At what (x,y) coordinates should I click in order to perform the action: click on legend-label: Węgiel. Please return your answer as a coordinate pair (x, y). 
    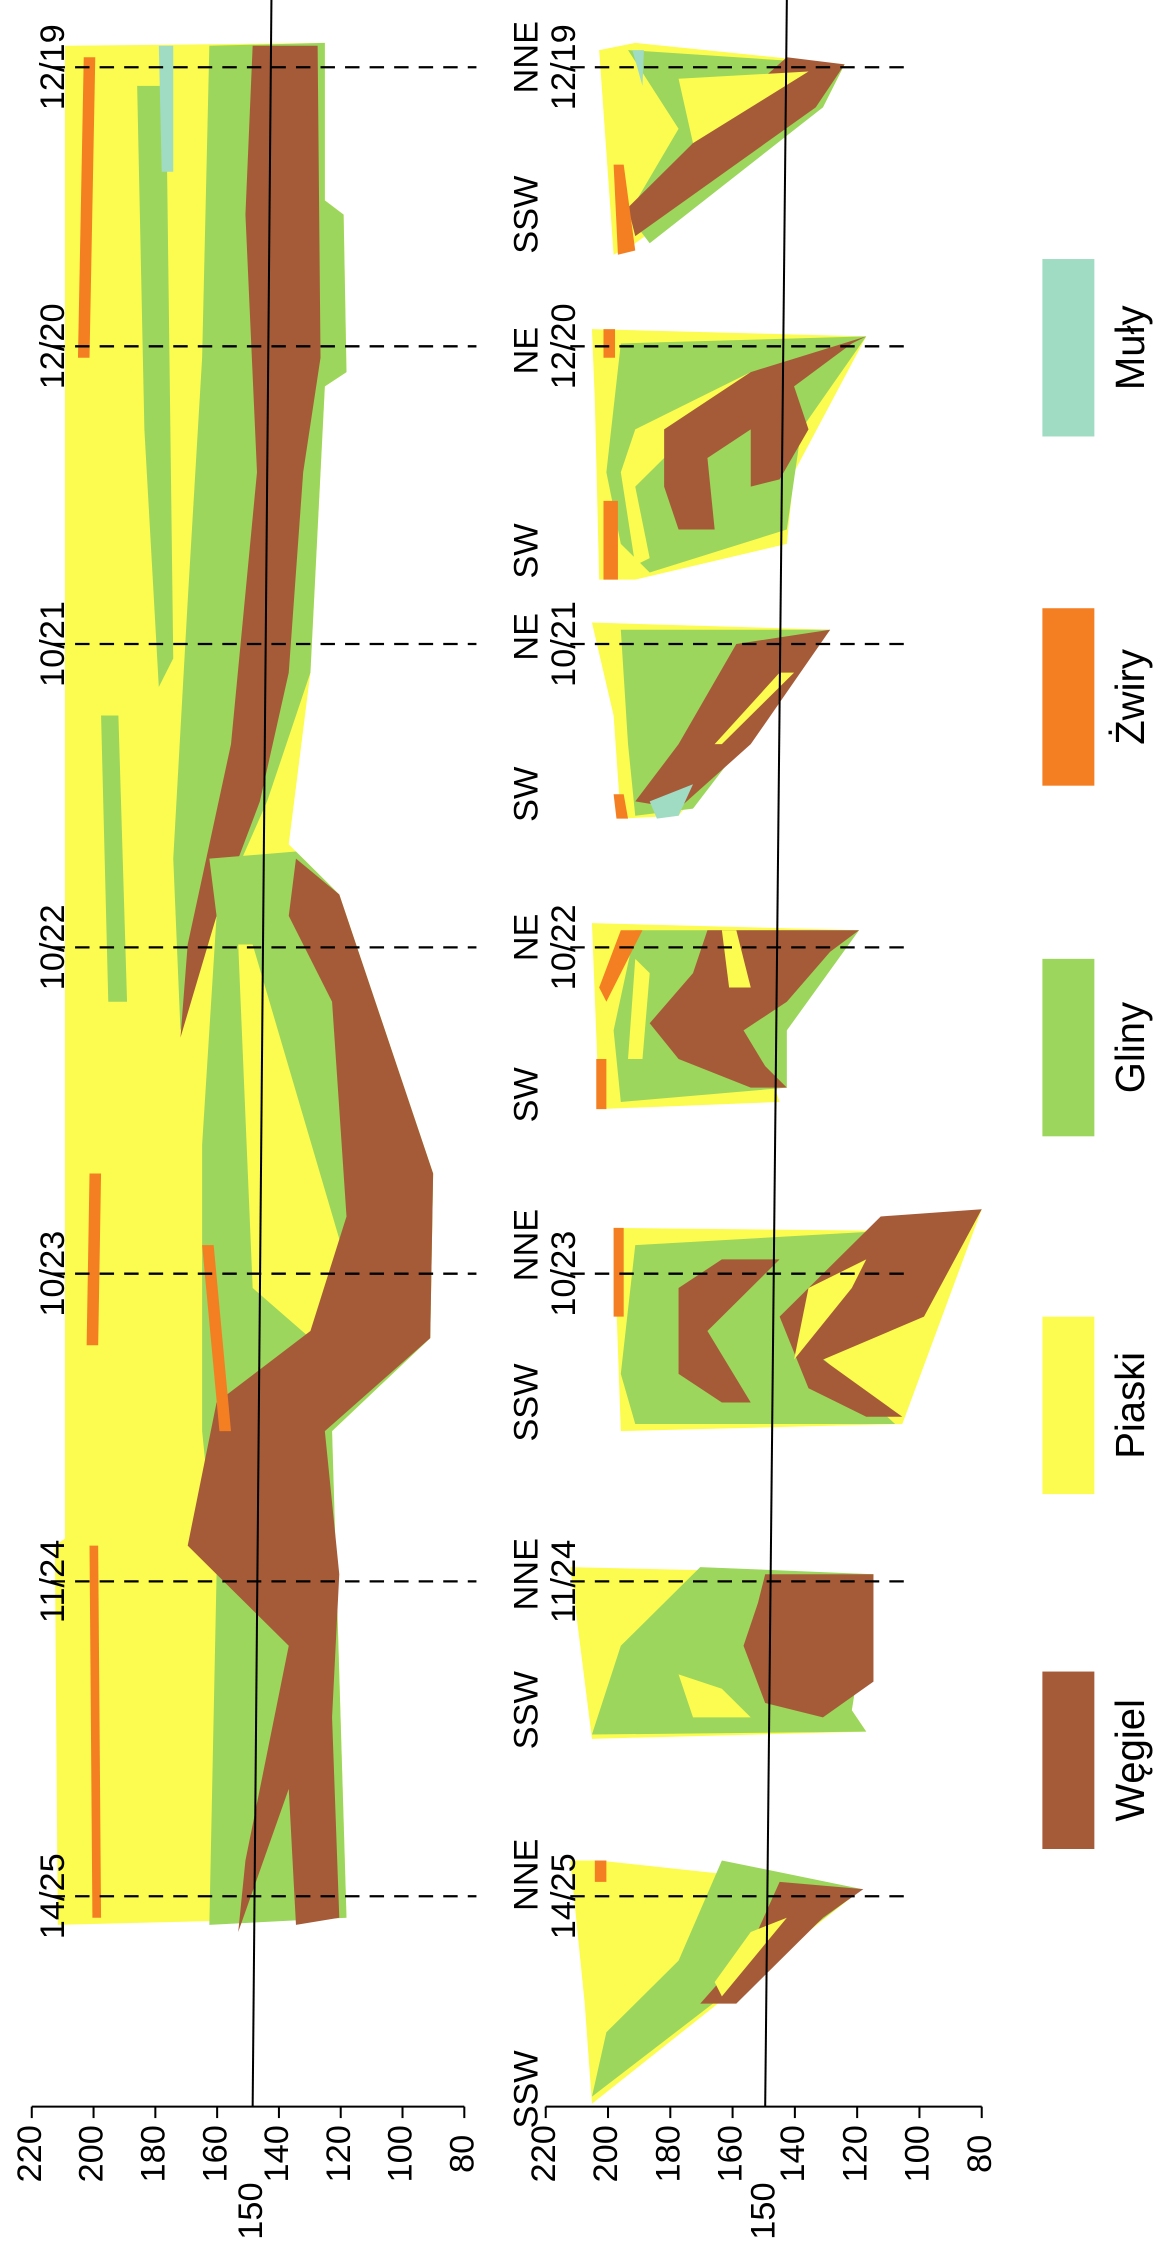
    Looking at the image, I should click on (1130, 1760).